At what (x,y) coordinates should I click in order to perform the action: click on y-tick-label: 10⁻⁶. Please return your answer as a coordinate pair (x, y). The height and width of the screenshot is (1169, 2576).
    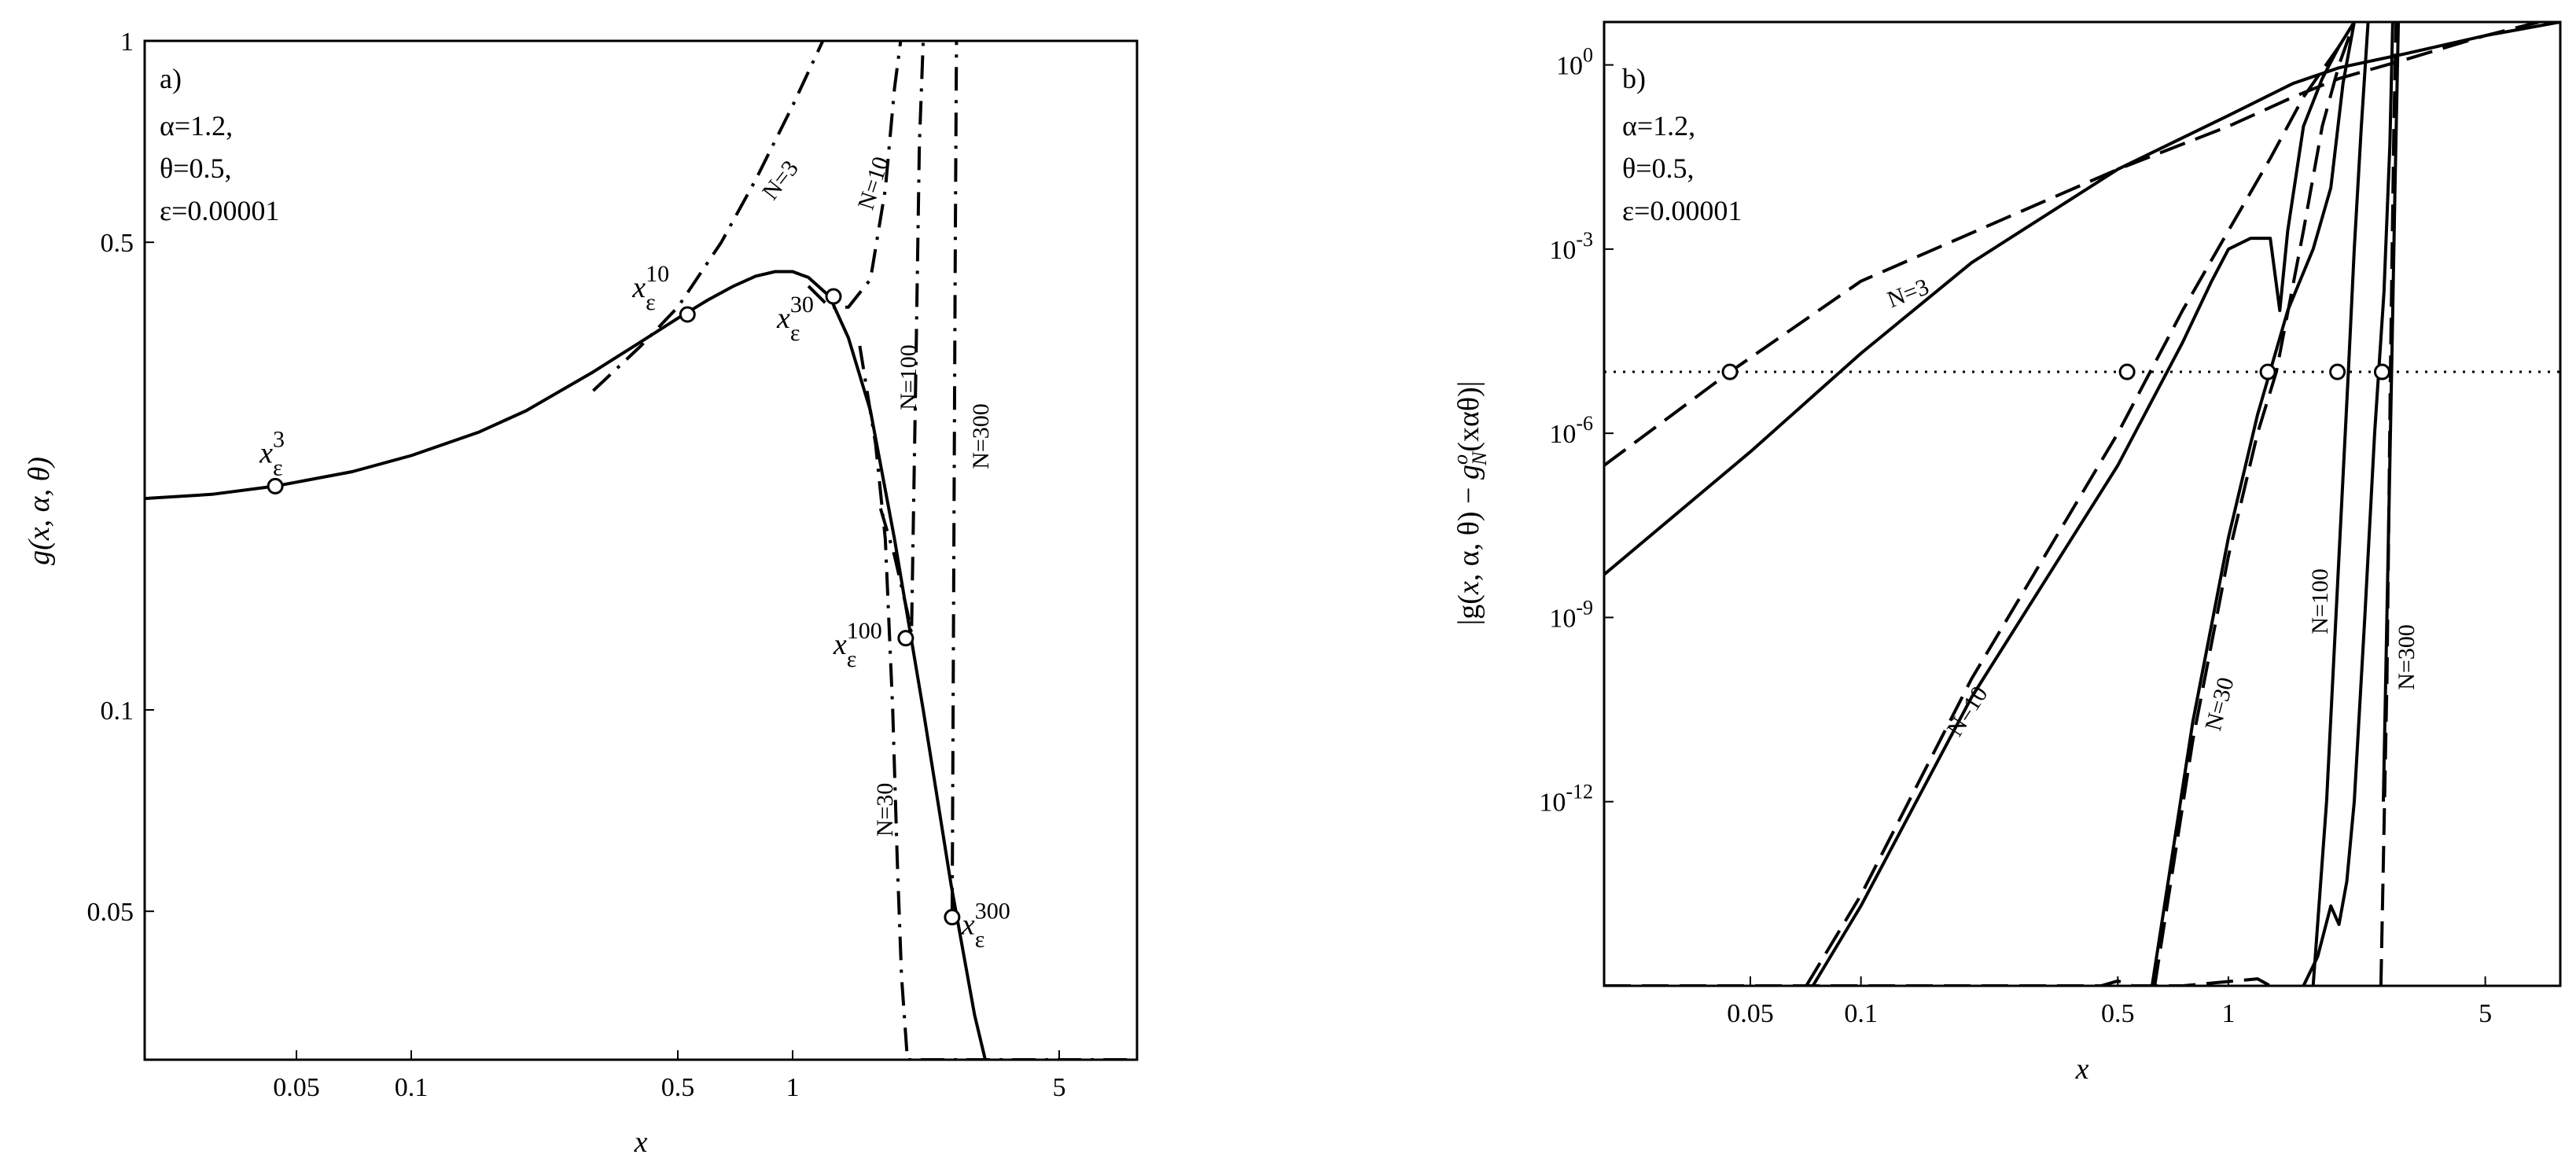
    Looking at the image, I should click on (1571, 430).